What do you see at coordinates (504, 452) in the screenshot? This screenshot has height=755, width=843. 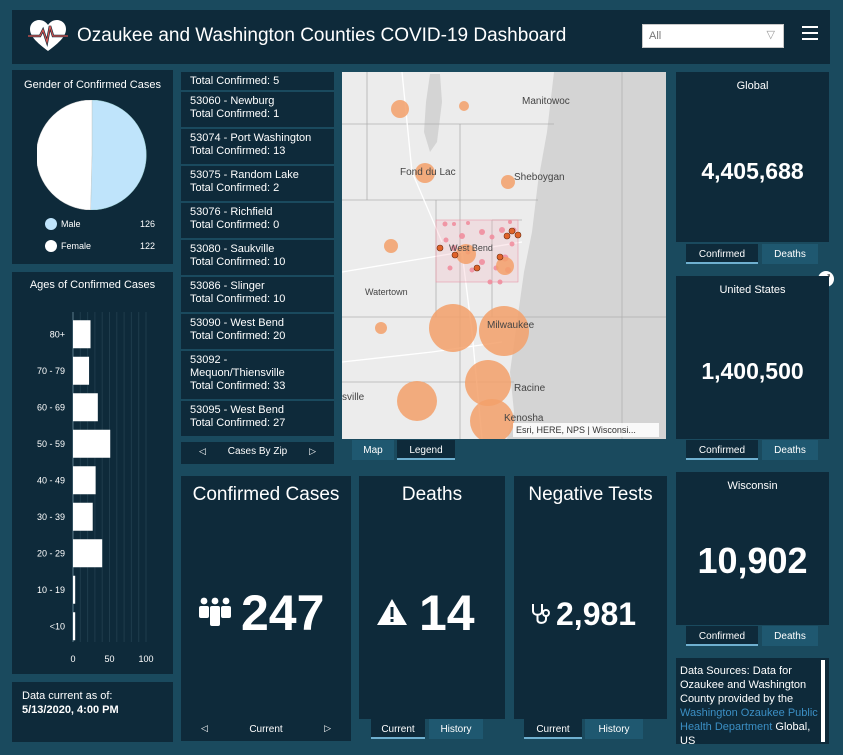 I see `map-tab-bar: Map Legend` at bounding box center [504, 452].